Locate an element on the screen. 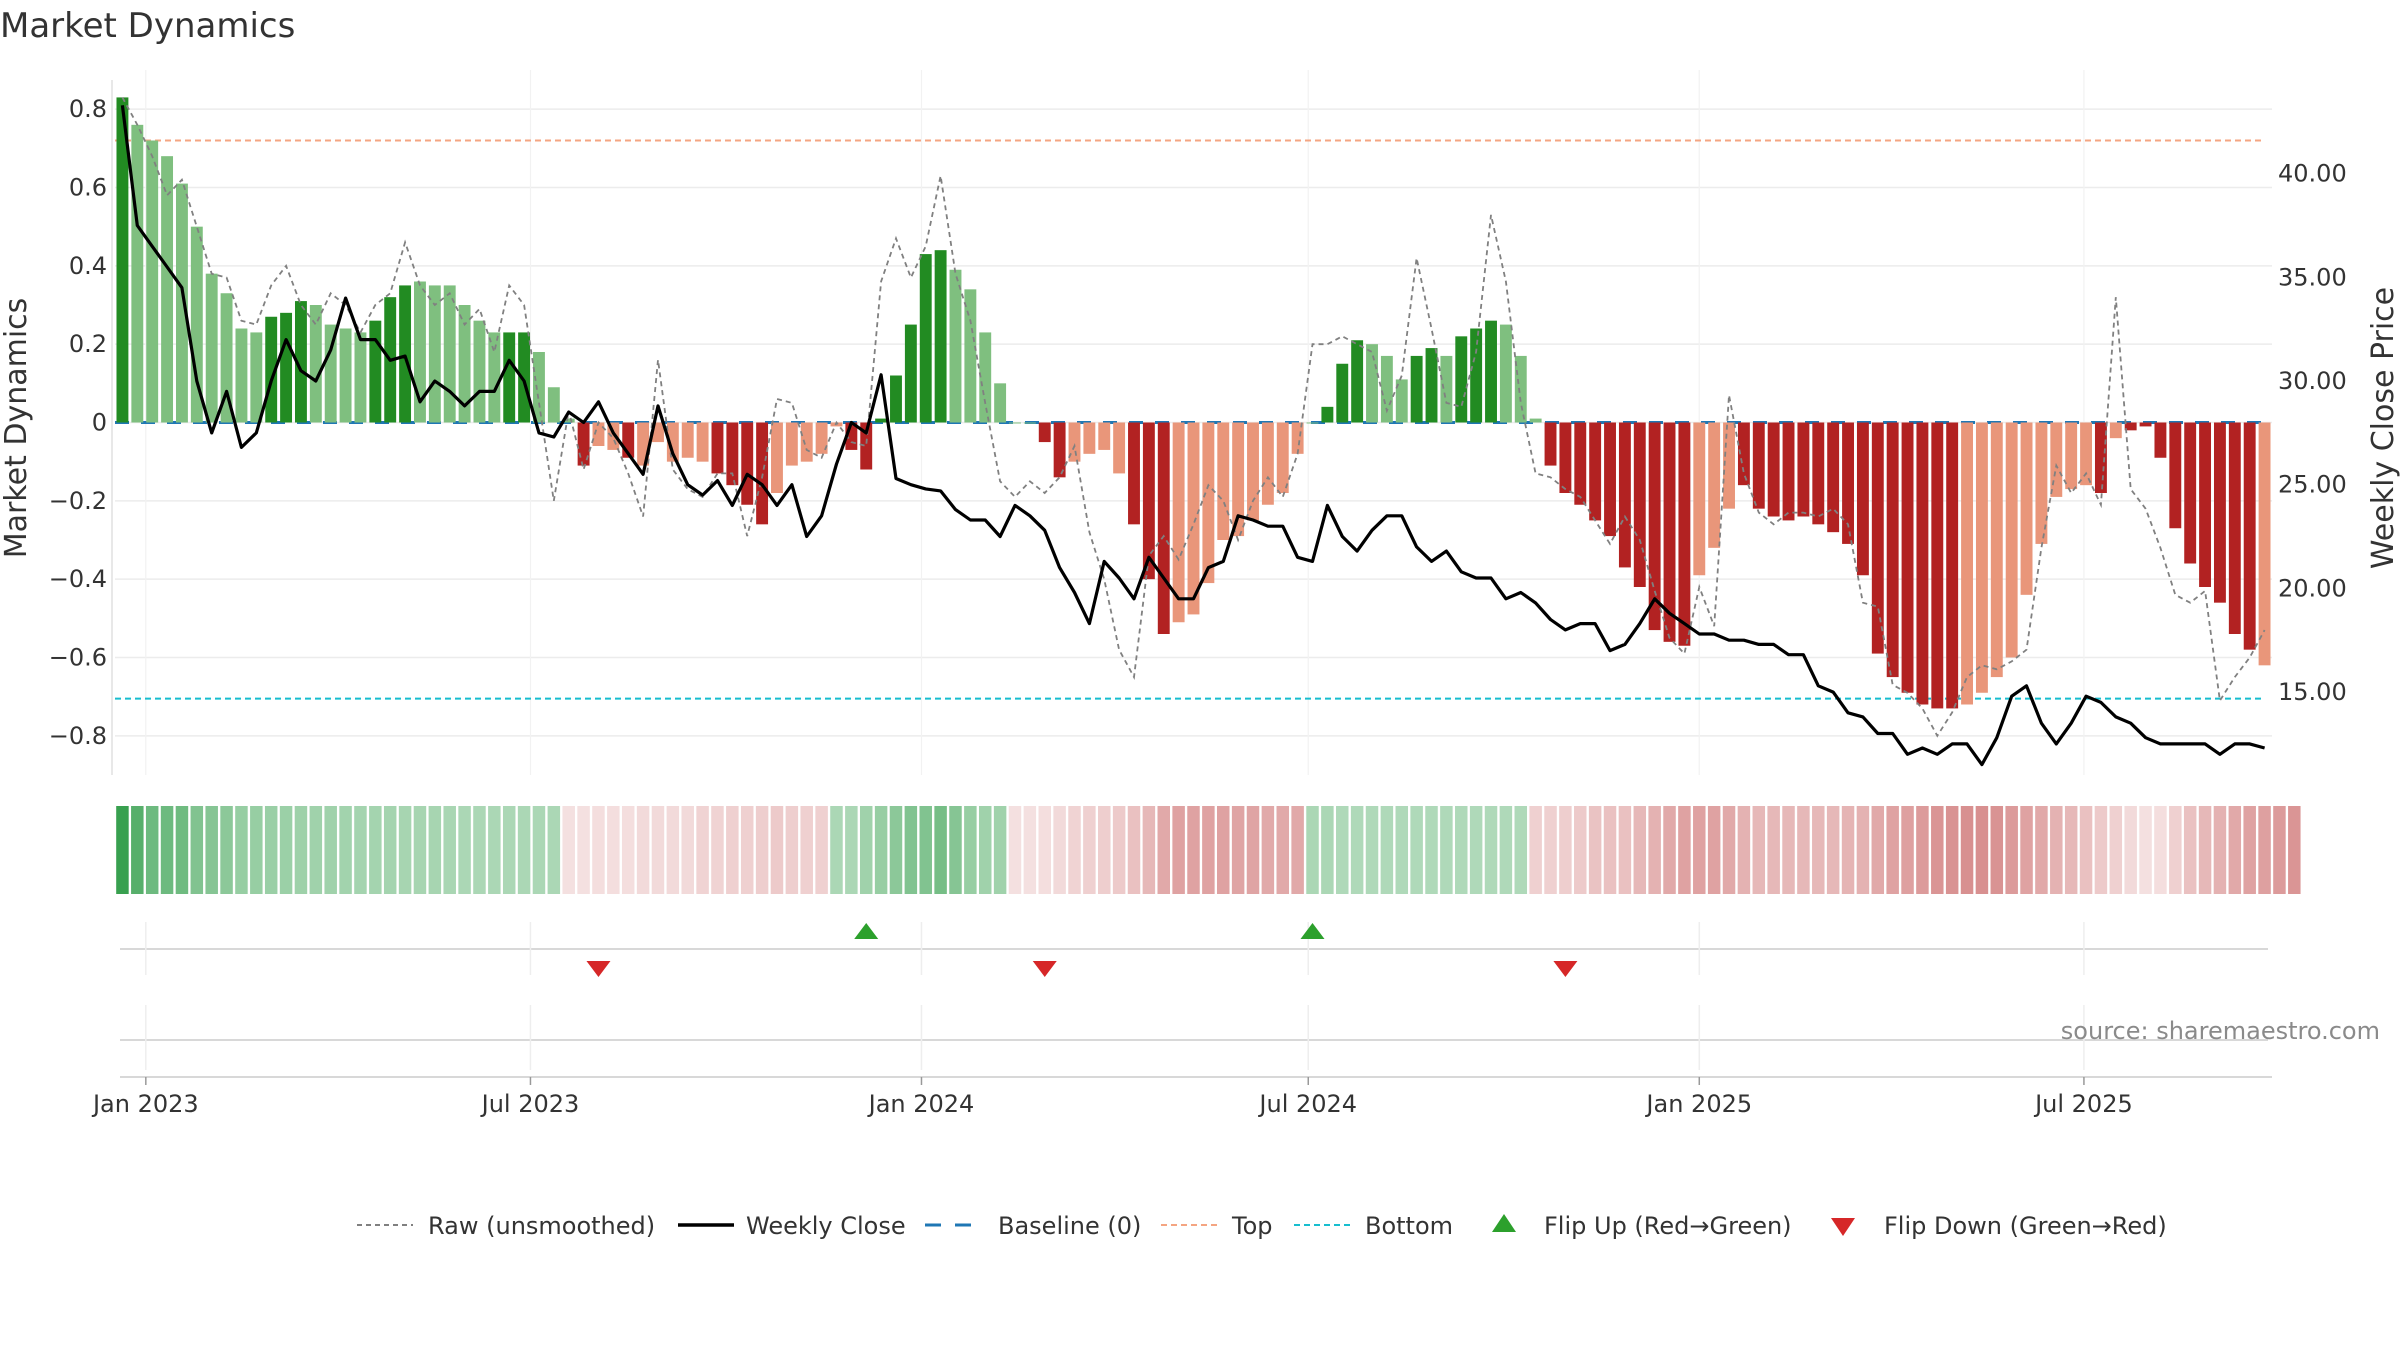 This screenshot has height=1350, width=2400. y-left-tick-label: 0.6 is located at coordinates (88, 188).